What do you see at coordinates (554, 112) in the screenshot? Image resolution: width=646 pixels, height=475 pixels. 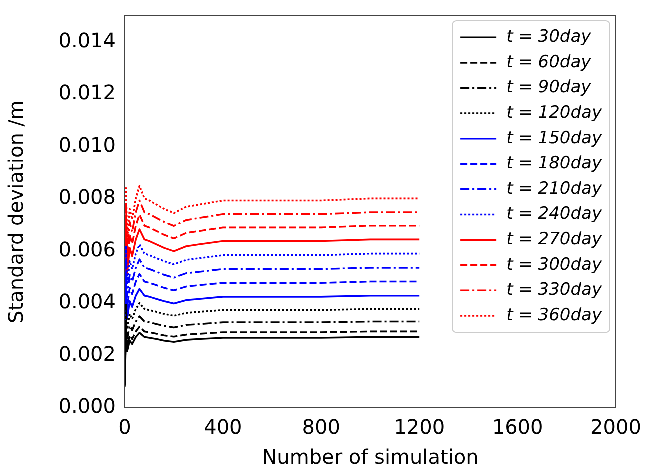 I see `legend-label: t = 120day` at bounding box center [554, 112].